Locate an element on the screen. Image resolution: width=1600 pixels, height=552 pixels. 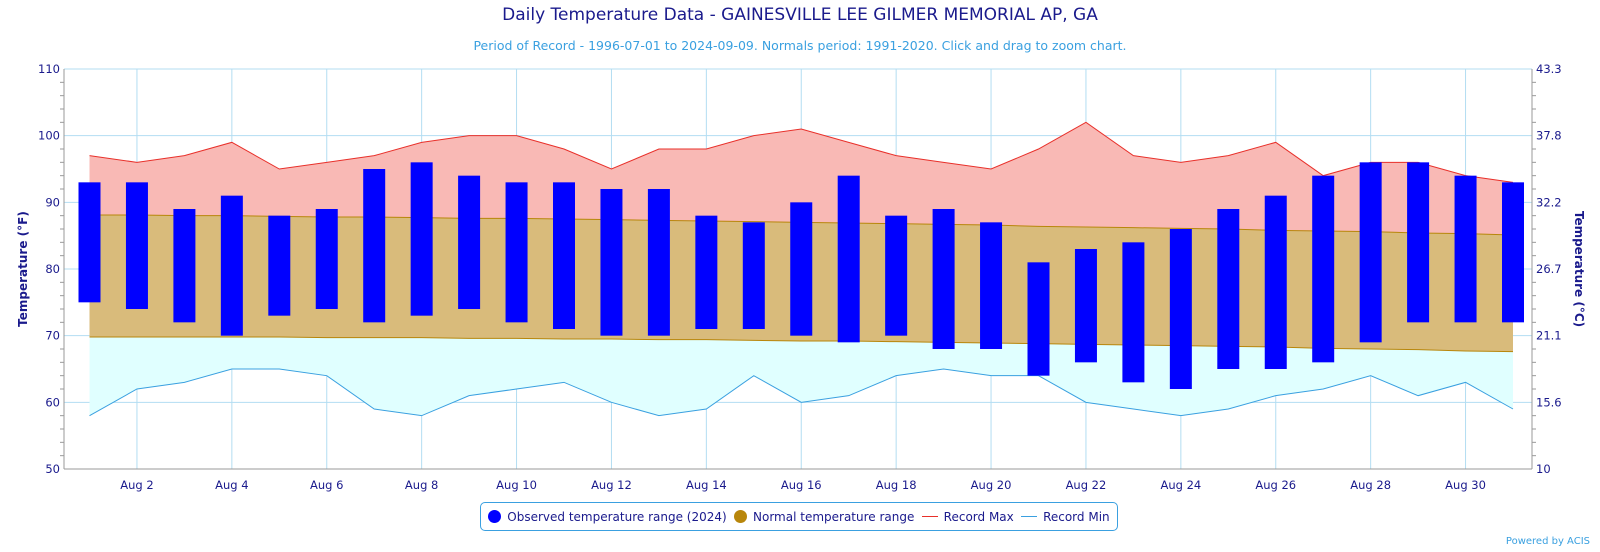
y-tick-label-left: 100 is located at coordinates (49, 136).